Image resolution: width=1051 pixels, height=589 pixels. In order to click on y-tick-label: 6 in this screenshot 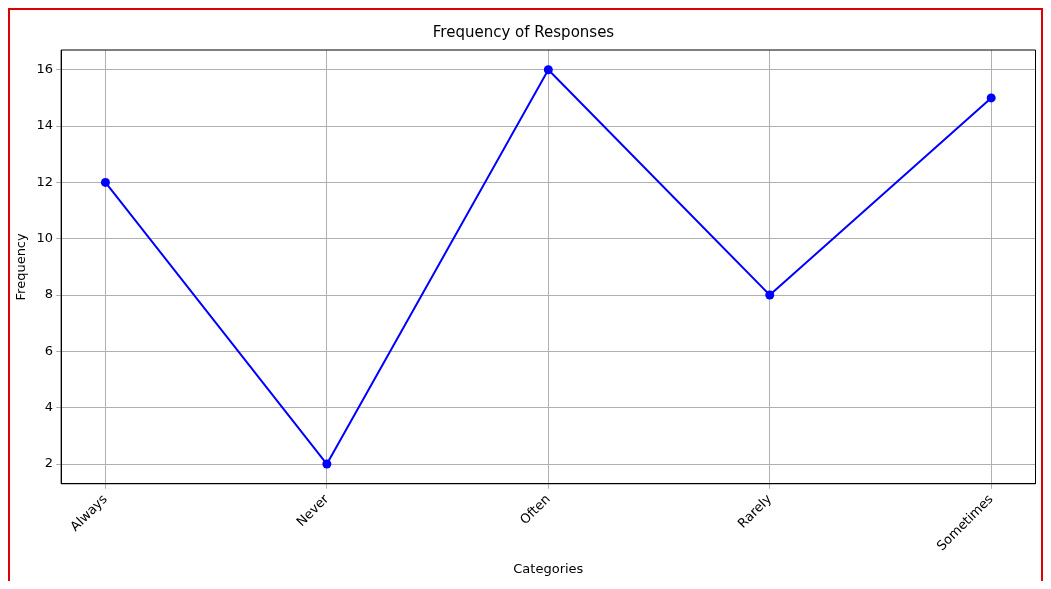, I will do `click(49, 350)`.